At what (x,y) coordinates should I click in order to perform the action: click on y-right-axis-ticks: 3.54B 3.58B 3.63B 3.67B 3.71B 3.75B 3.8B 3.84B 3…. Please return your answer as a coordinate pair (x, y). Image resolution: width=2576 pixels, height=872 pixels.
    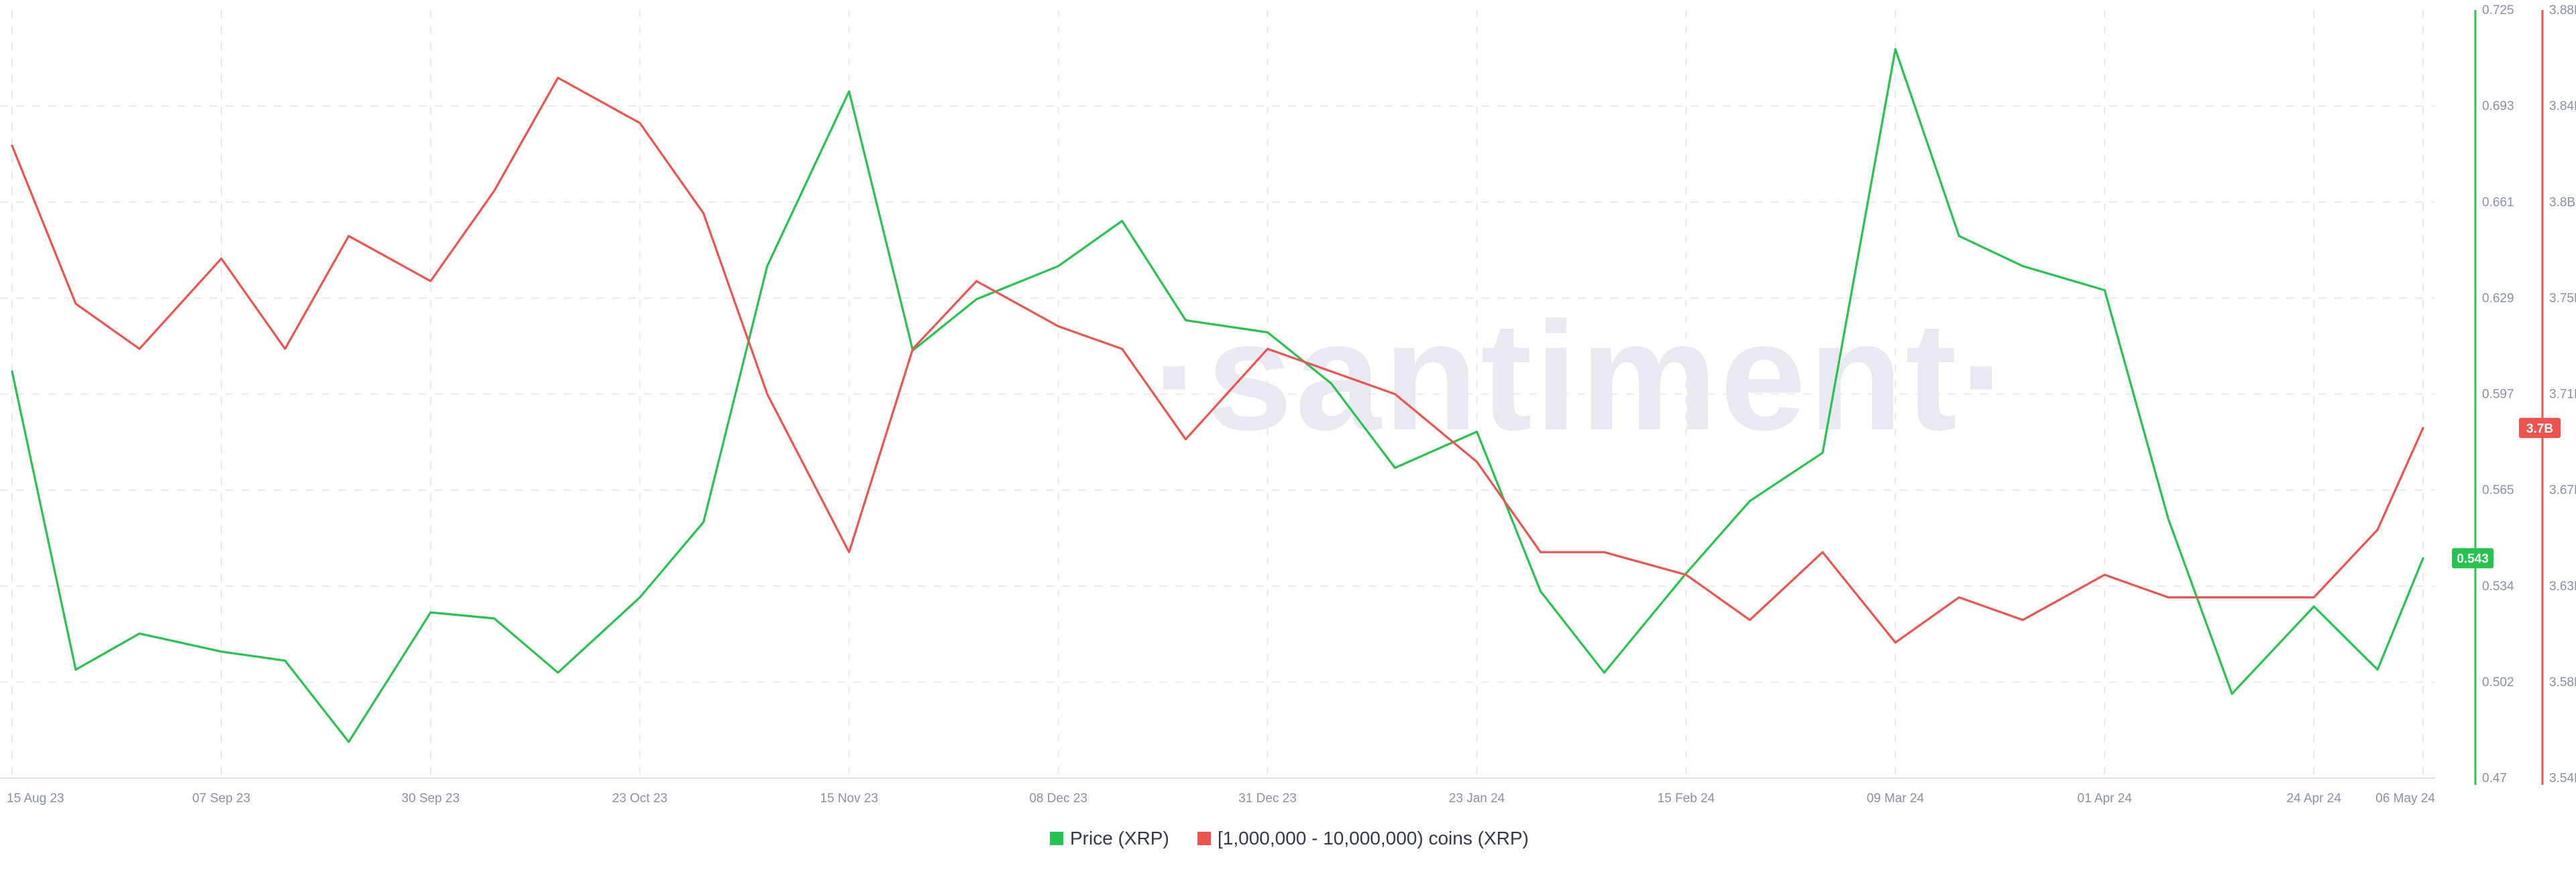
    Looking at the image, I should click on (2562, 394).